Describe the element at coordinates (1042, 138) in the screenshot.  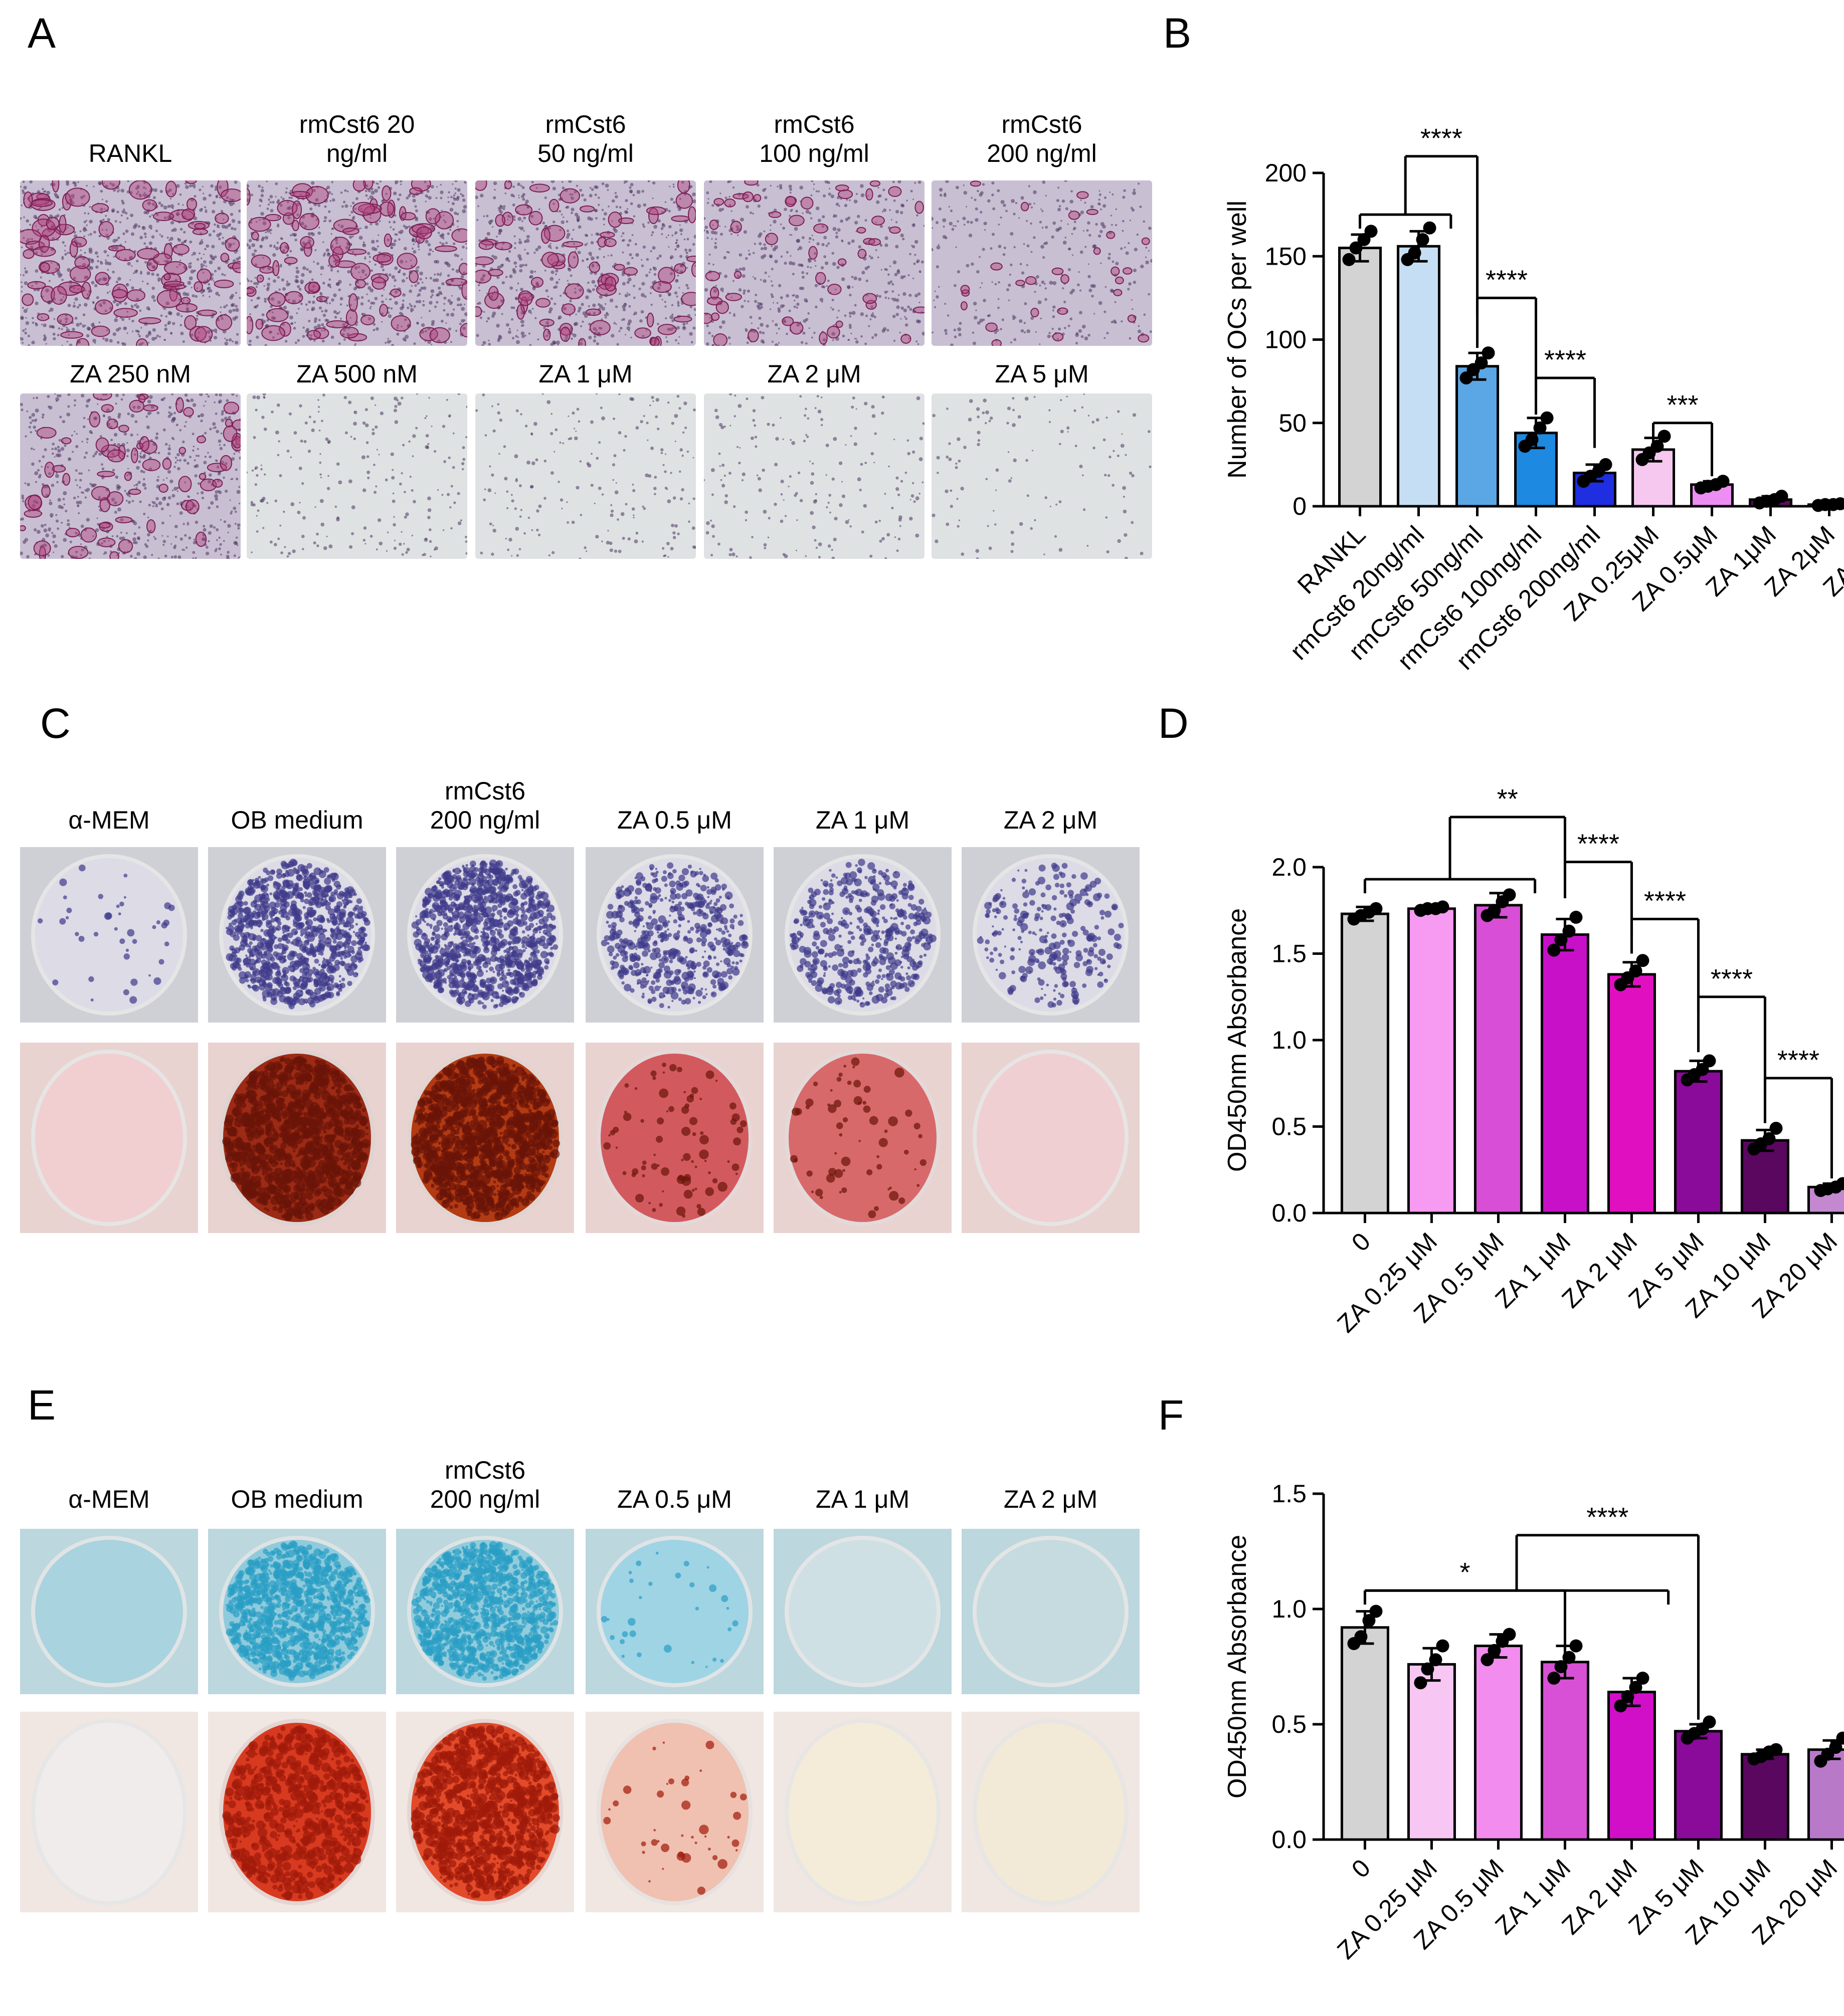
I see `micrograph-caption-row1: rmCst6 200 ng/ml` at that location.